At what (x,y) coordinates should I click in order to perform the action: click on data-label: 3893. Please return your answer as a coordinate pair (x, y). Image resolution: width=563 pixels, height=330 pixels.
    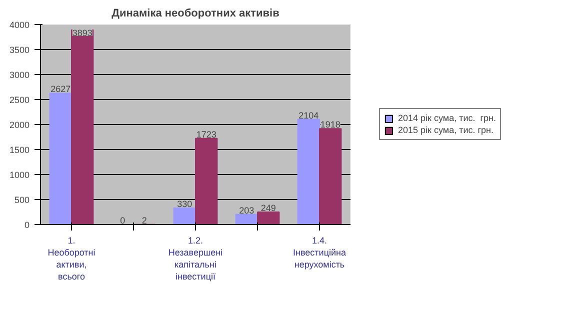
    Looking at the image, I should click on (82, 33).